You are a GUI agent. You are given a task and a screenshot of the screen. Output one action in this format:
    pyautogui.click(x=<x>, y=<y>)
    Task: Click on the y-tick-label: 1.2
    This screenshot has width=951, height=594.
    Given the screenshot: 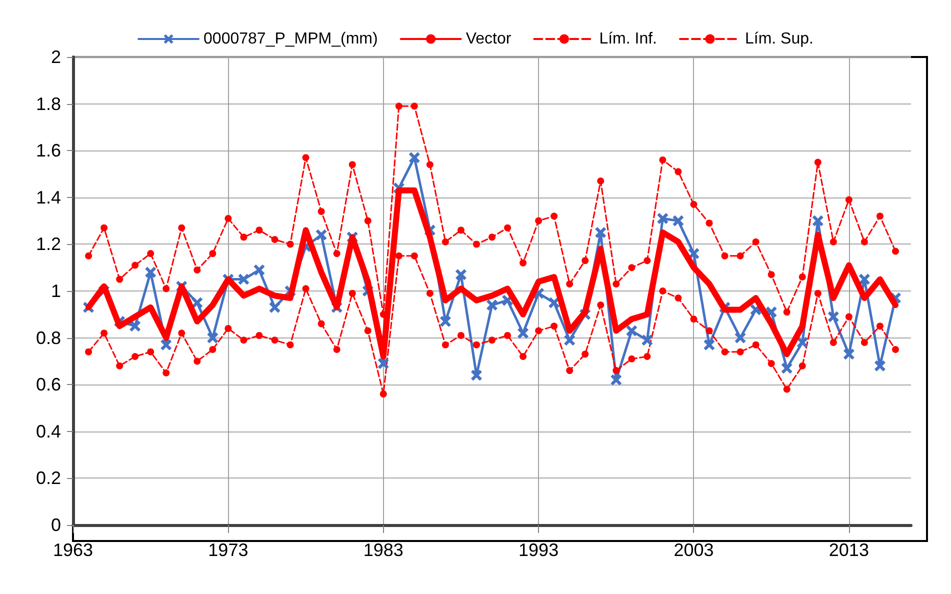 What is the action you would take?
    pyautogui.click(x=48, y=244)
    